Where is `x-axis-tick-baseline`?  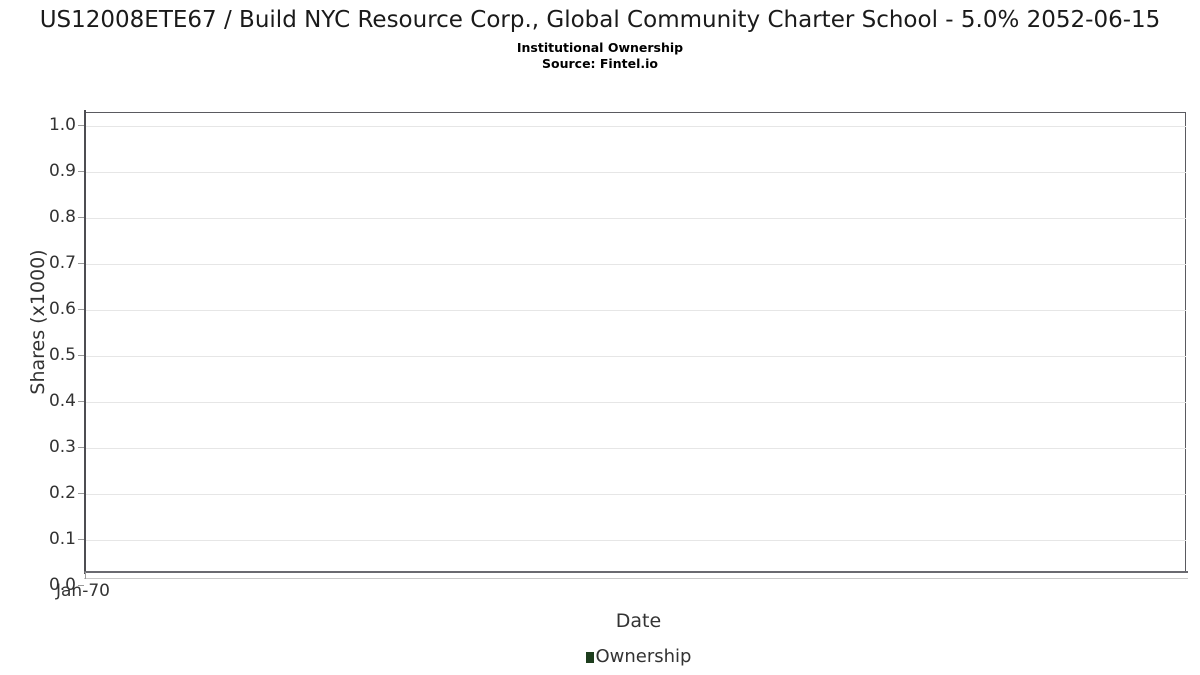
x-axis-tick-baseline is located at coordinates (636, 578).